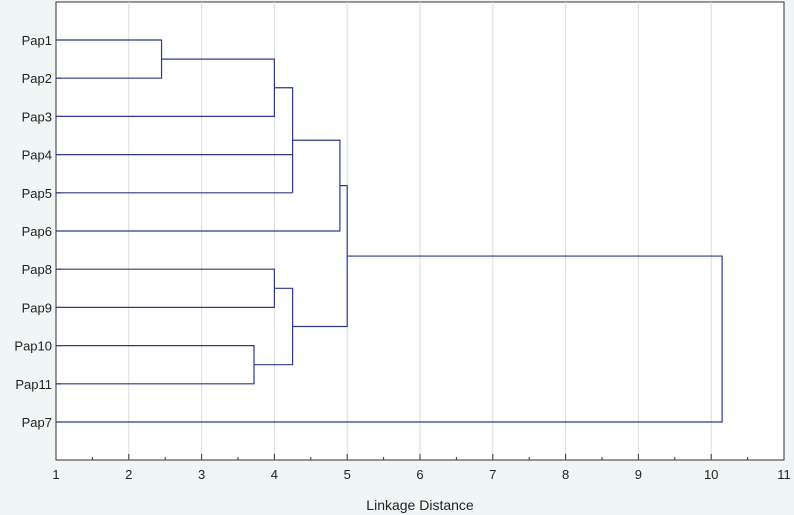 The width and height of the screenshot is (794, 515). What do you see at coordinates (128, 474) in the screenshot?
I see `x-tick-label-2: 2` at bounding box center [128, 474].